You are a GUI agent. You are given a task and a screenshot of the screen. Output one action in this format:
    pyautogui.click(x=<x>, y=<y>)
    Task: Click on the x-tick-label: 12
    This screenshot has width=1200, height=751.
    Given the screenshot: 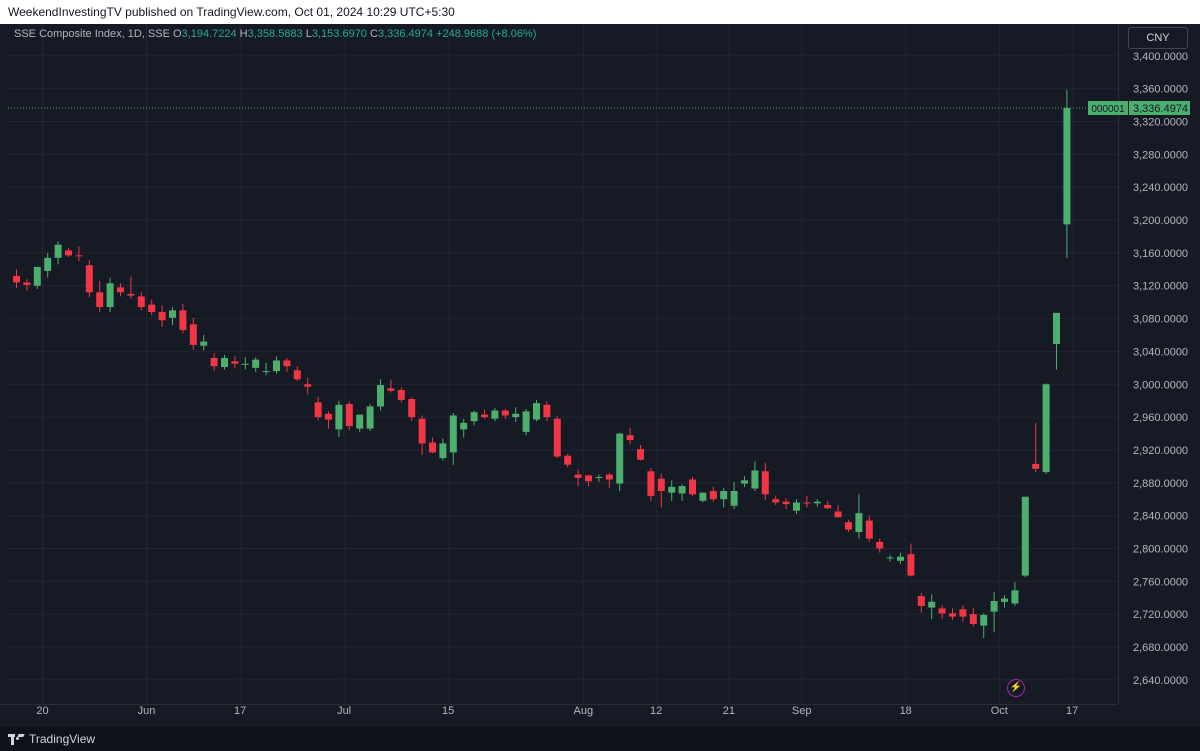 What is the action you would take?
    pyautogui.click(x=656, y=711)
    